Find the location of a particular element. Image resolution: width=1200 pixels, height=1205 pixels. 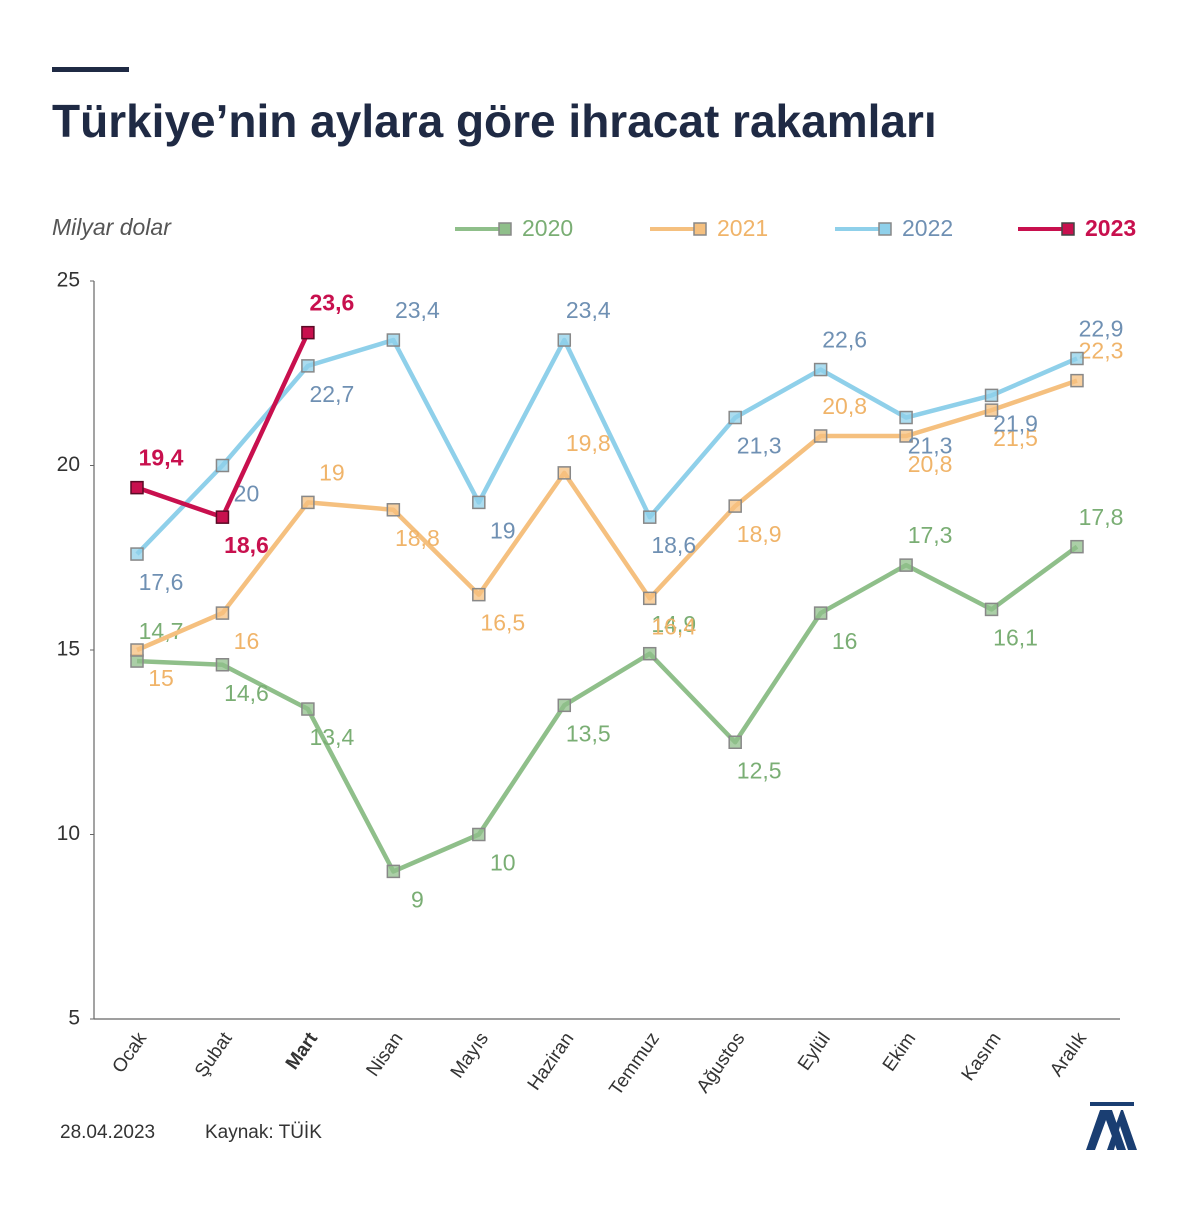

x-tick-label: Haziran is located at coordinates (551, 1062).